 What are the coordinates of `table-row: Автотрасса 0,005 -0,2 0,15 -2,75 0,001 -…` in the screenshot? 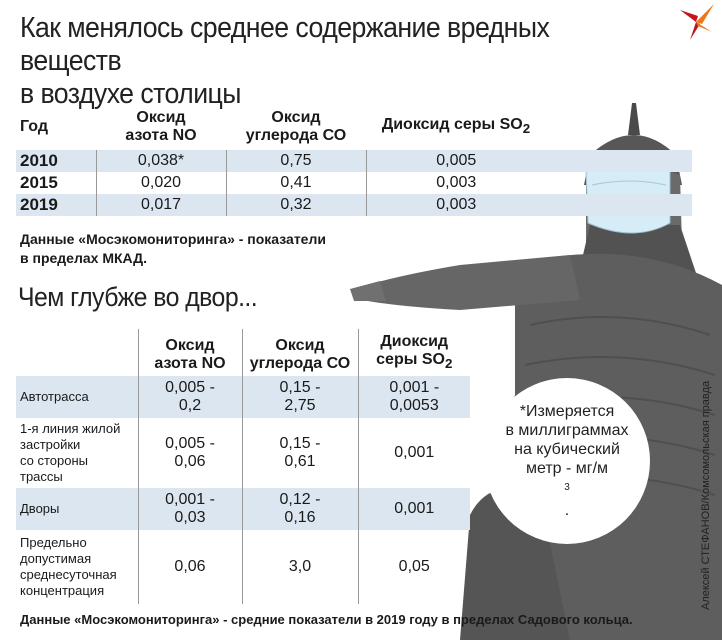 It's located at (243, 397).